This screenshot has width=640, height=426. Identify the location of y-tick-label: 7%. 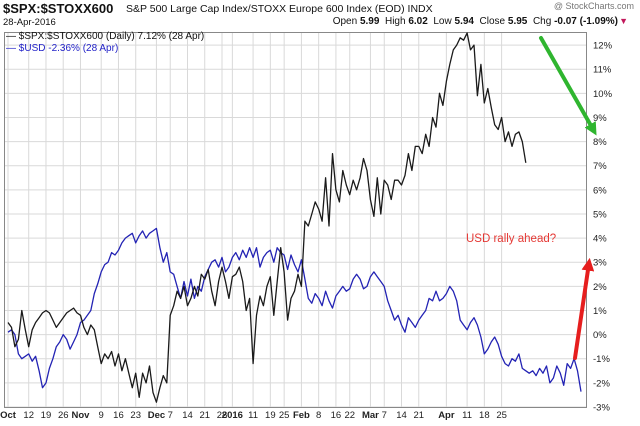
(600, 166).